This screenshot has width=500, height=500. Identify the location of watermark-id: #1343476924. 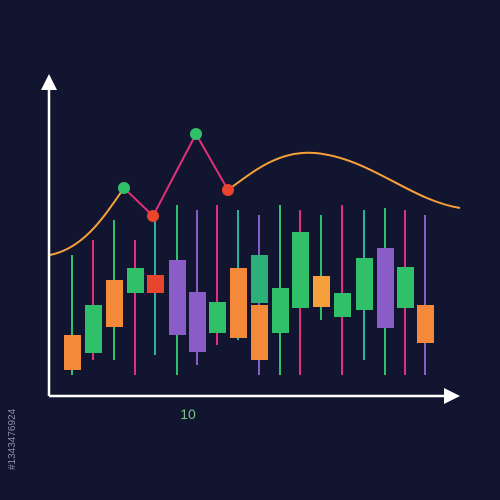
(12, 439).